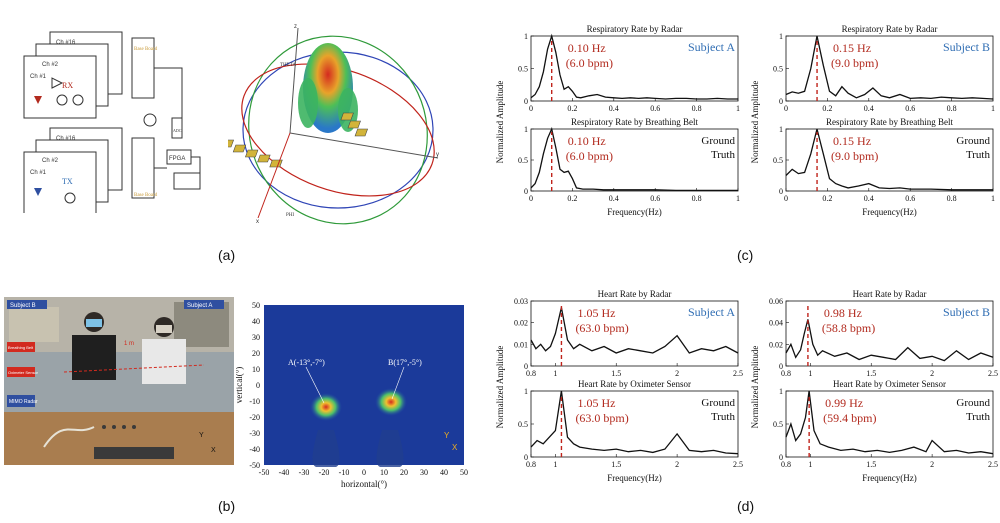 This screenshot has height=523, width=1000. I want to click on peak-bpm-label: (59.4 bpm), so click(849, 418).